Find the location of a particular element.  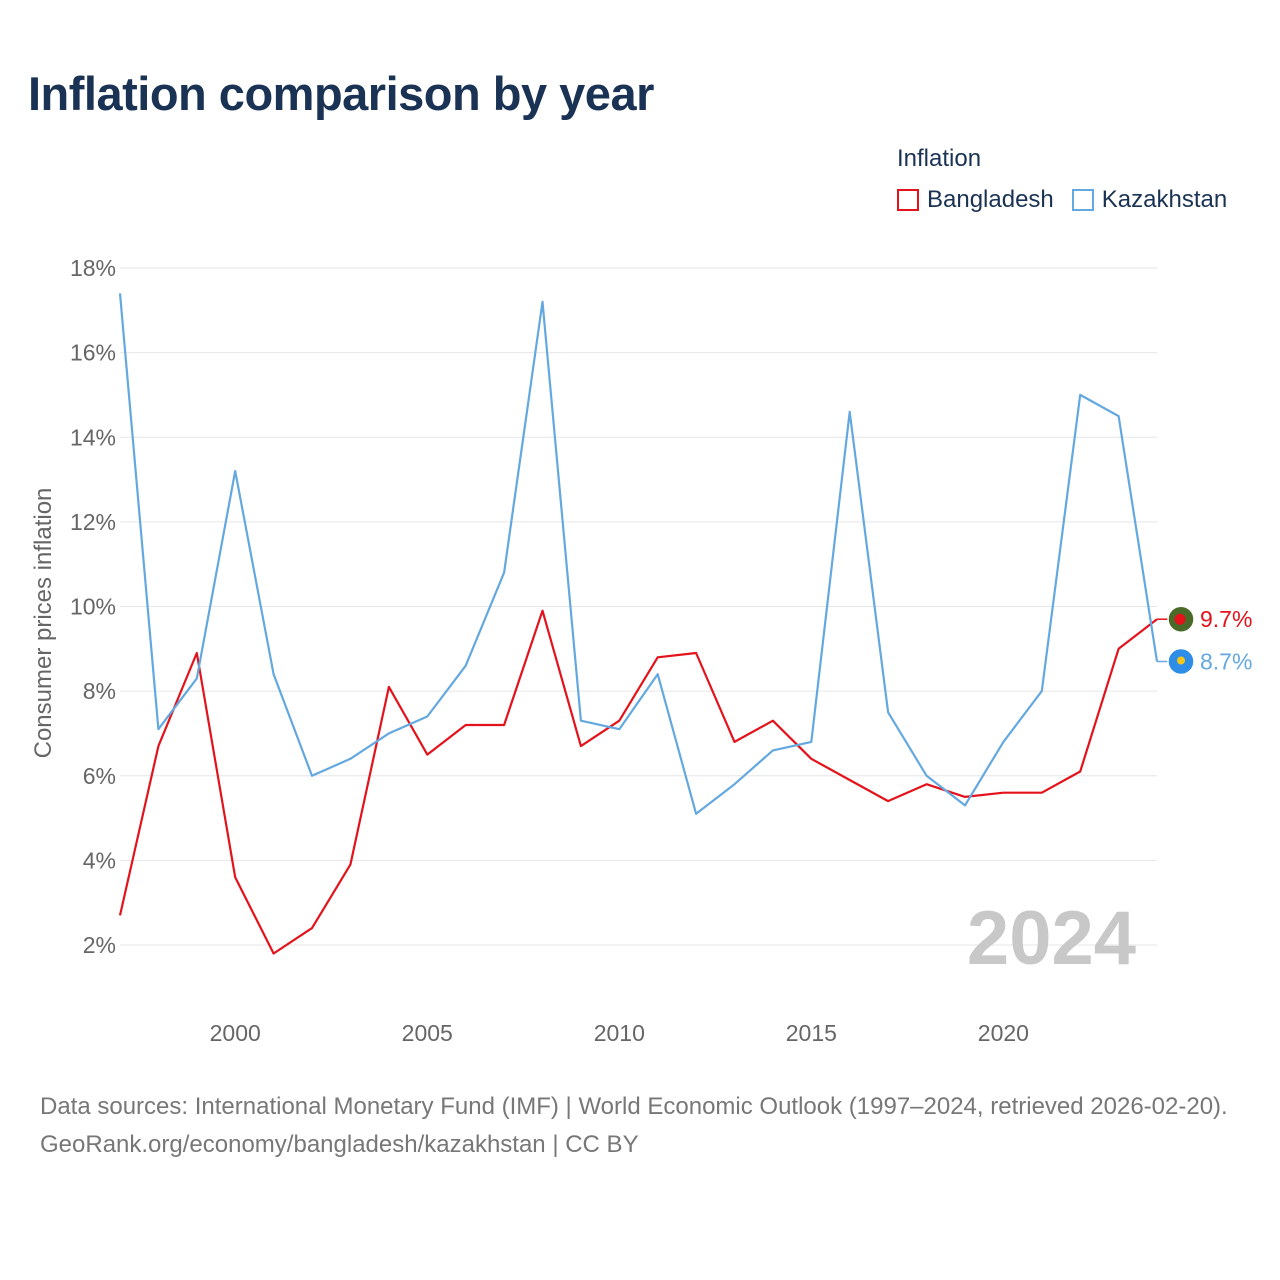

x-tick-label: 2010 is located at coordinates (619, 1033).